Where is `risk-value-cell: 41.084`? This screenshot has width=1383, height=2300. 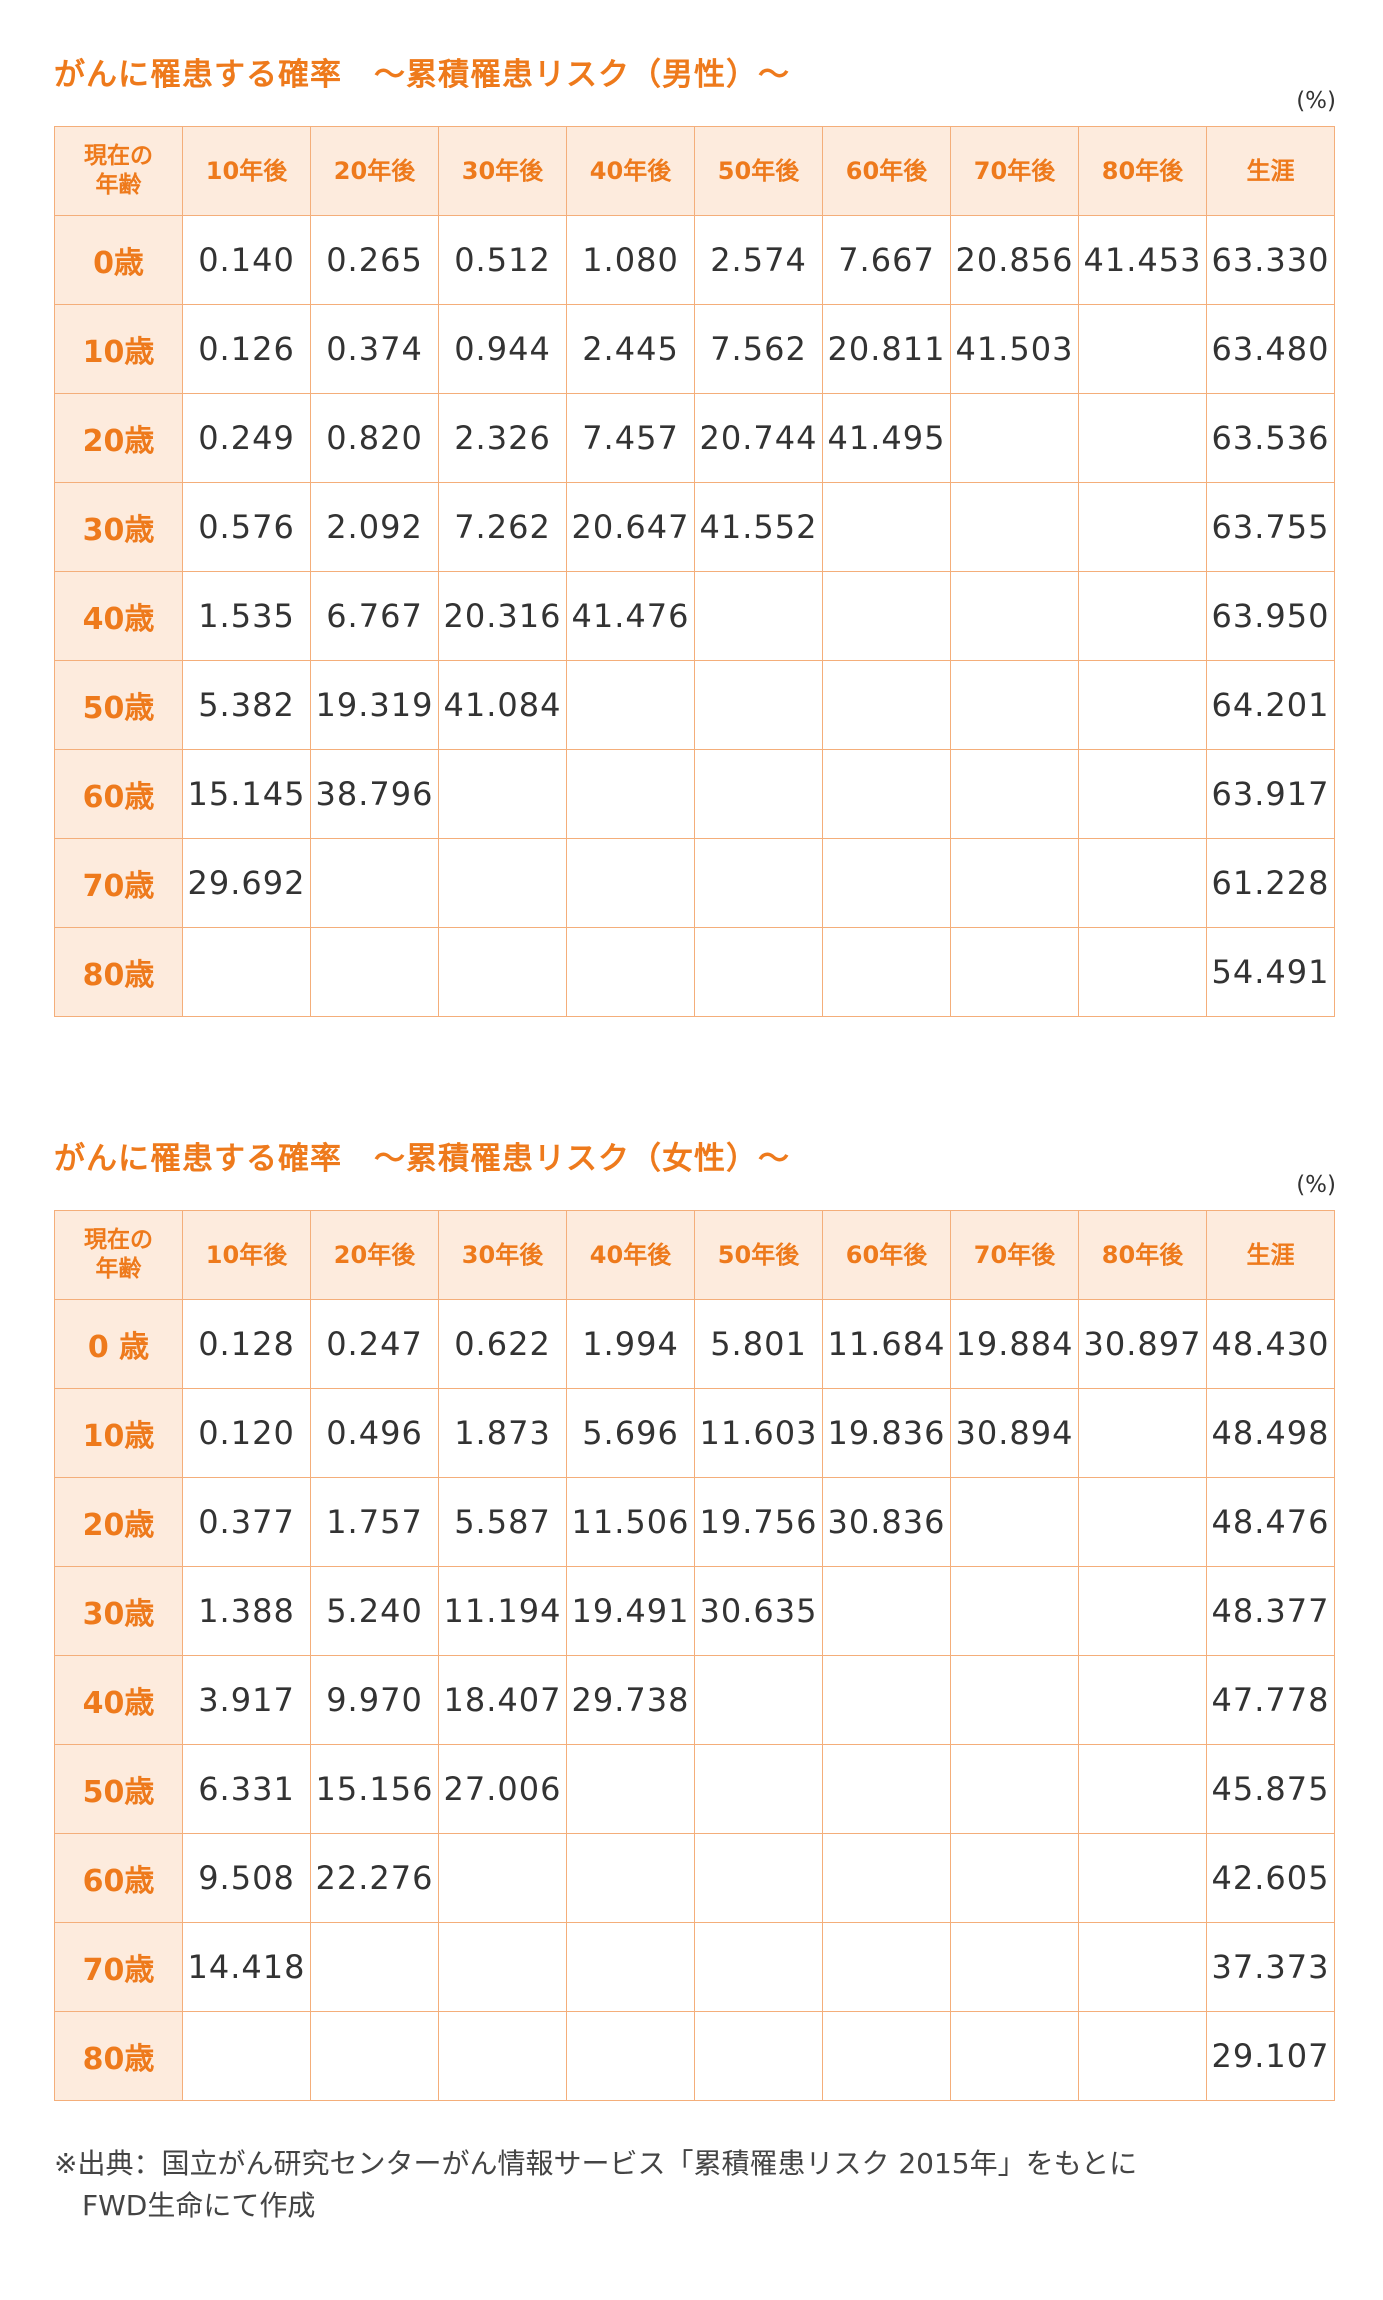
risk-value-cell: 41.084 is located at coordinates (502, 705).